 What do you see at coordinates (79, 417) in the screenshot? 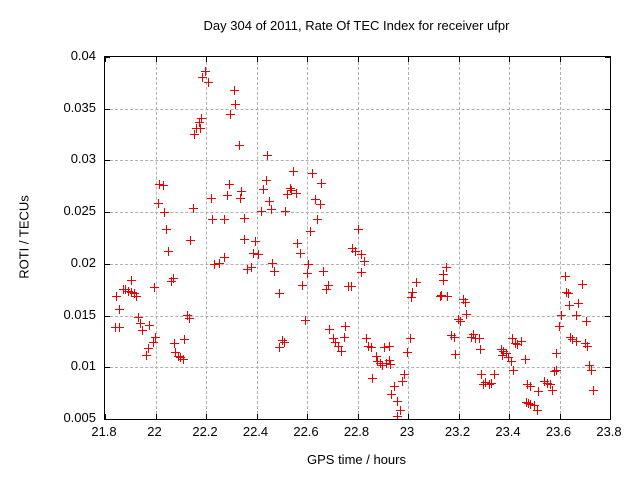
I see `y-tick-label: 0.005` at bounding box center [79, 417].